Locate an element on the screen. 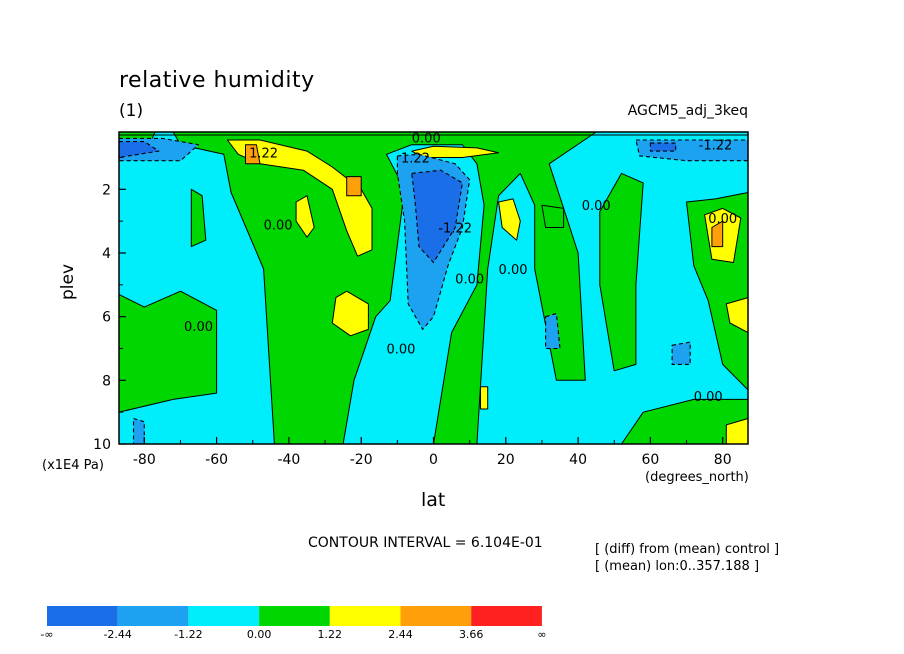  note-diff: [ (diff) from (mean) control ] is located at coordinates (687, 549).